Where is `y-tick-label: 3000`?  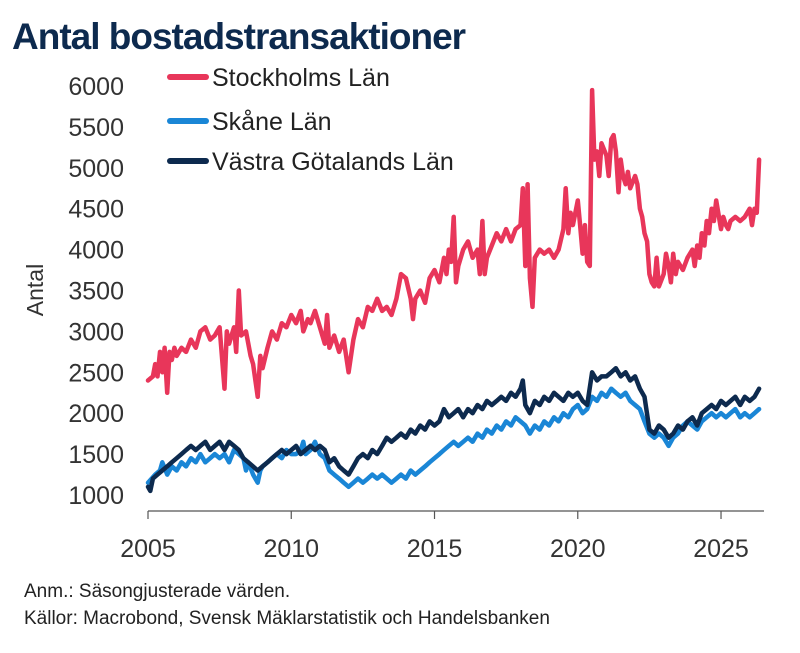 y-tick-label: 3000 is located at coordinates (96, 332).